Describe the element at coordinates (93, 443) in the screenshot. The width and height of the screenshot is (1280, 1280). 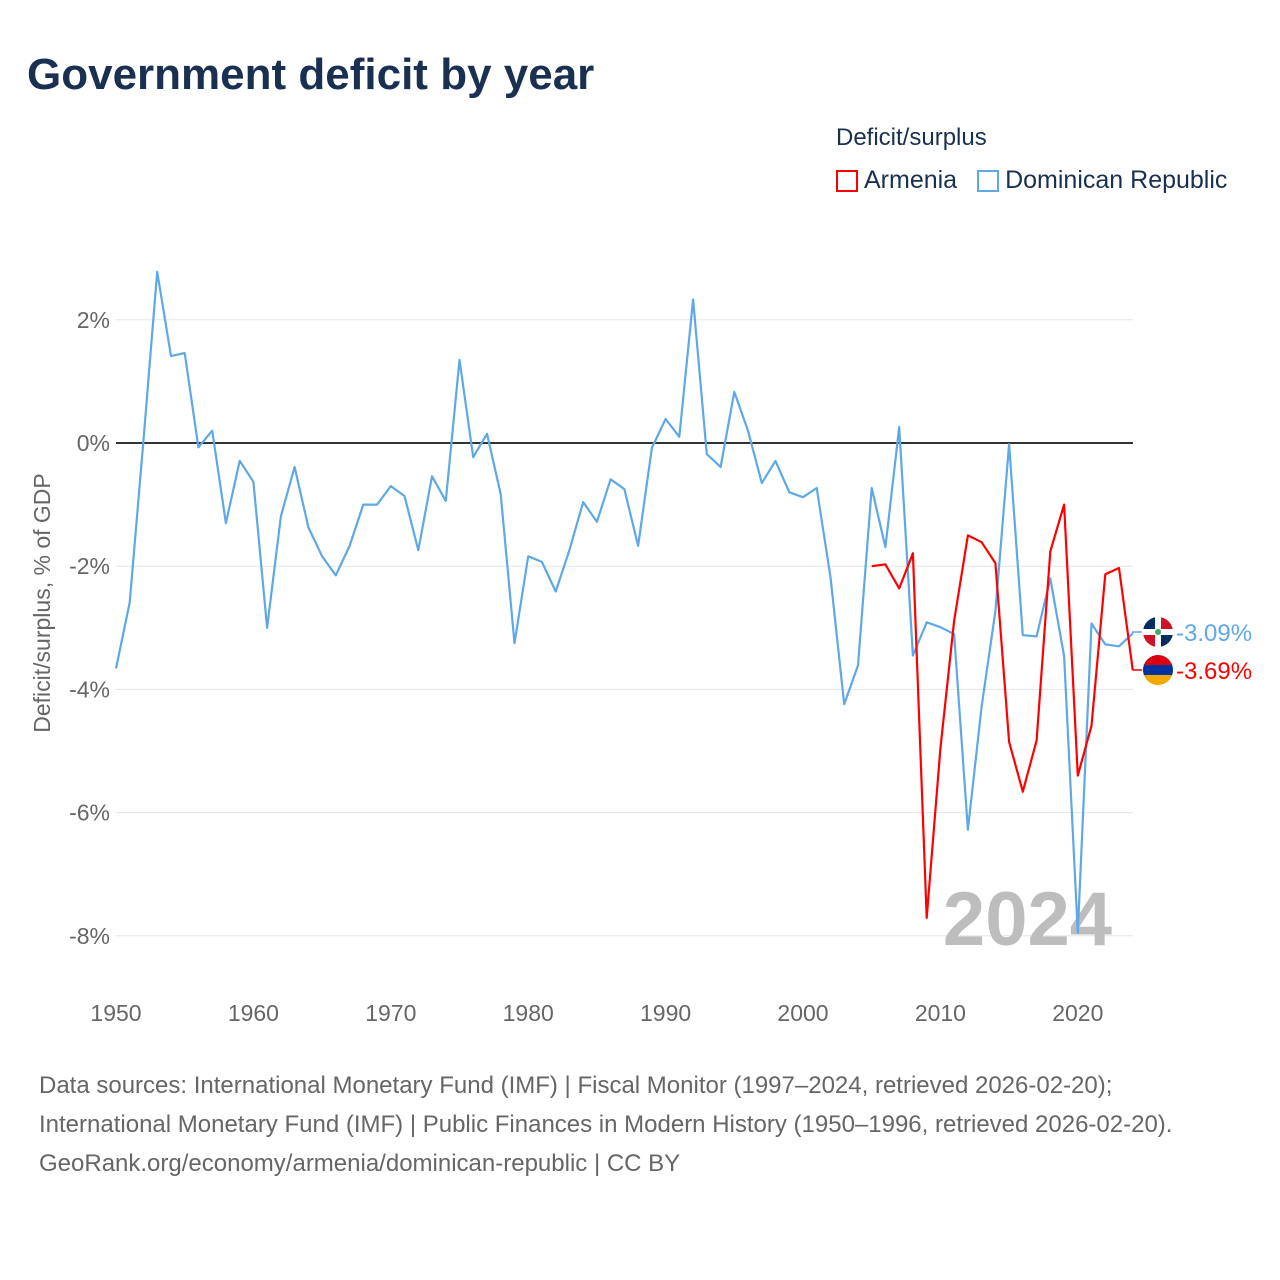
I see `y-tick-label: 0%` at that location.